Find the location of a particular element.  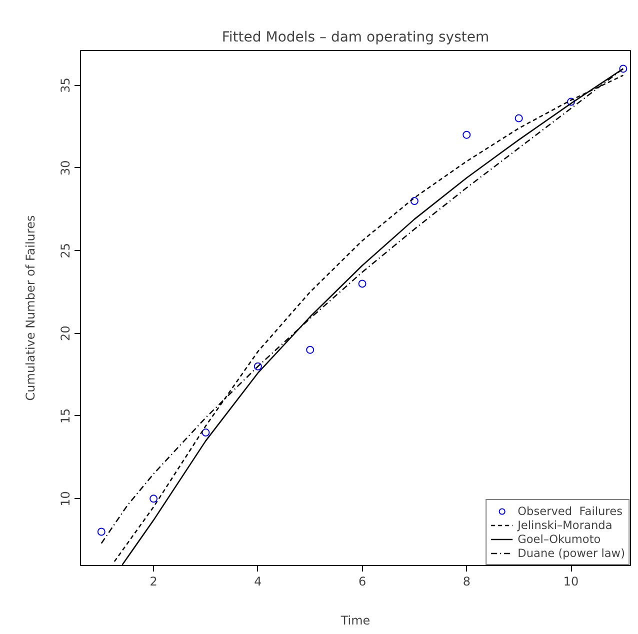

y-tick-label: 10 is located at coordinates (65, 498).